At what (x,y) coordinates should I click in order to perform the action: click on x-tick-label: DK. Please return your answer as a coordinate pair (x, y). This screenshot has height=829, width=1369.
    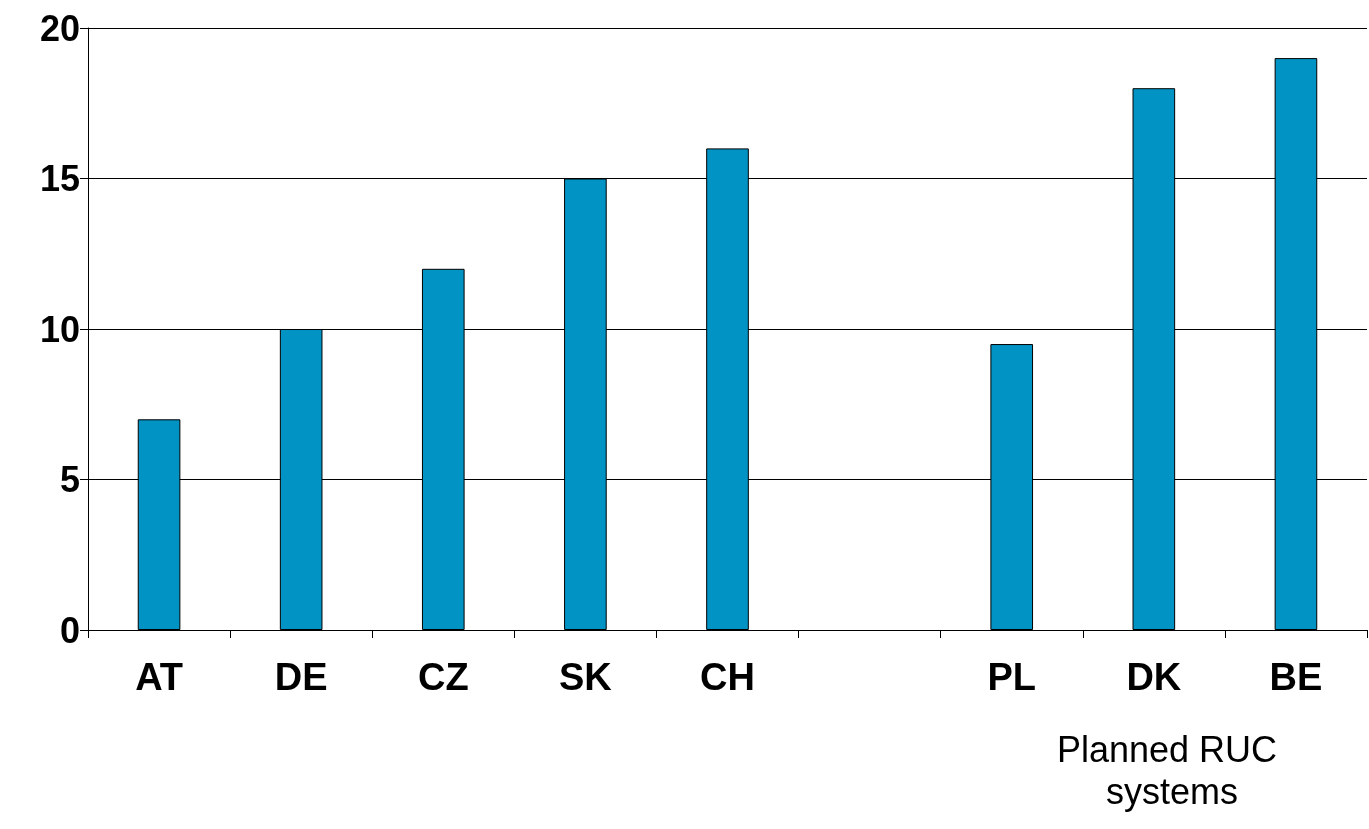
    Looking at the image, I should click on (1154, 677).